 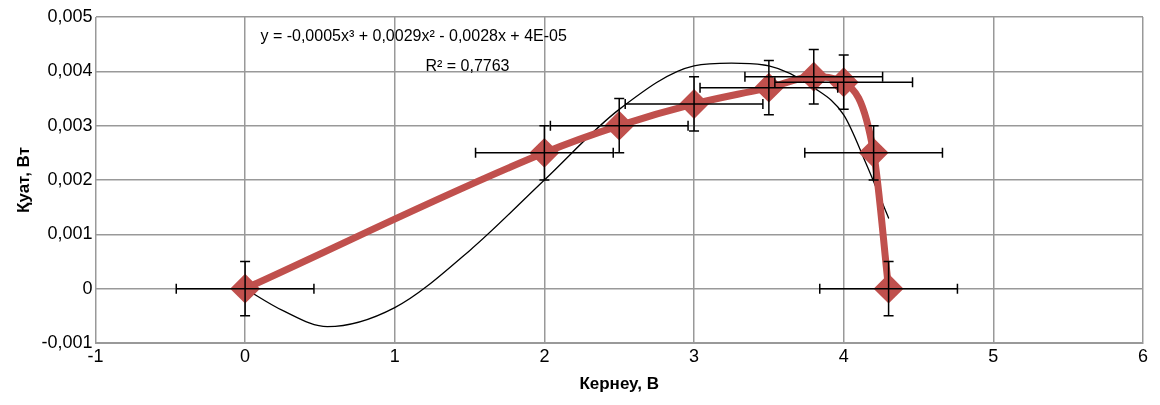 What do you see at coordinates (245, 355) in the screenshot?
I see `x-tick-label: 0` at bounding box center [245, 355].